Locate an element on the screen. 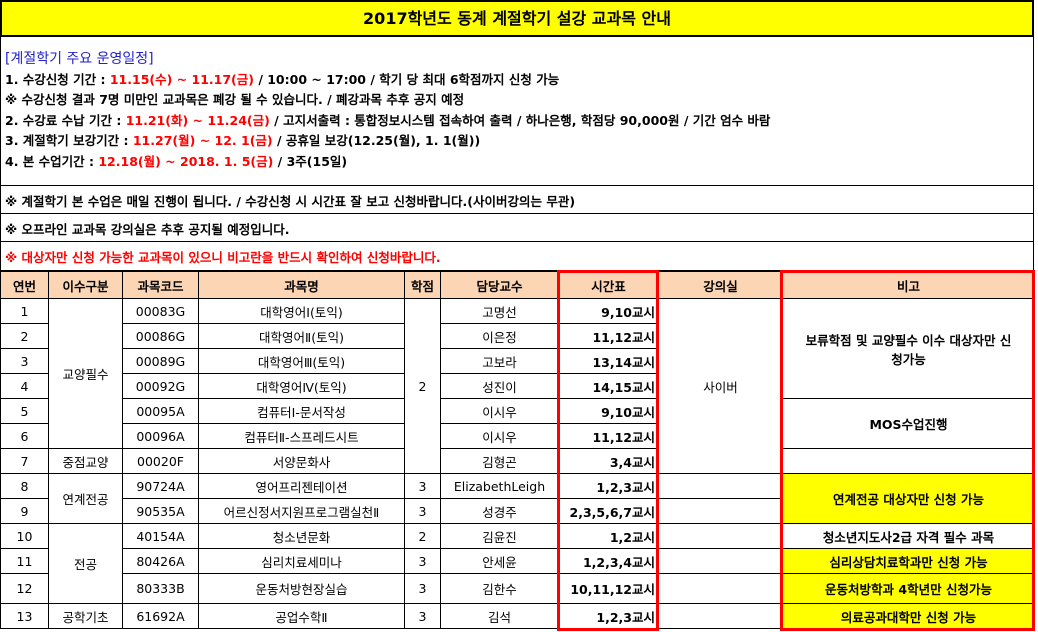 Image resolution: width=1038 pixels, height=632 pixels. row-number: 8 is located at coordinates (24, 486).